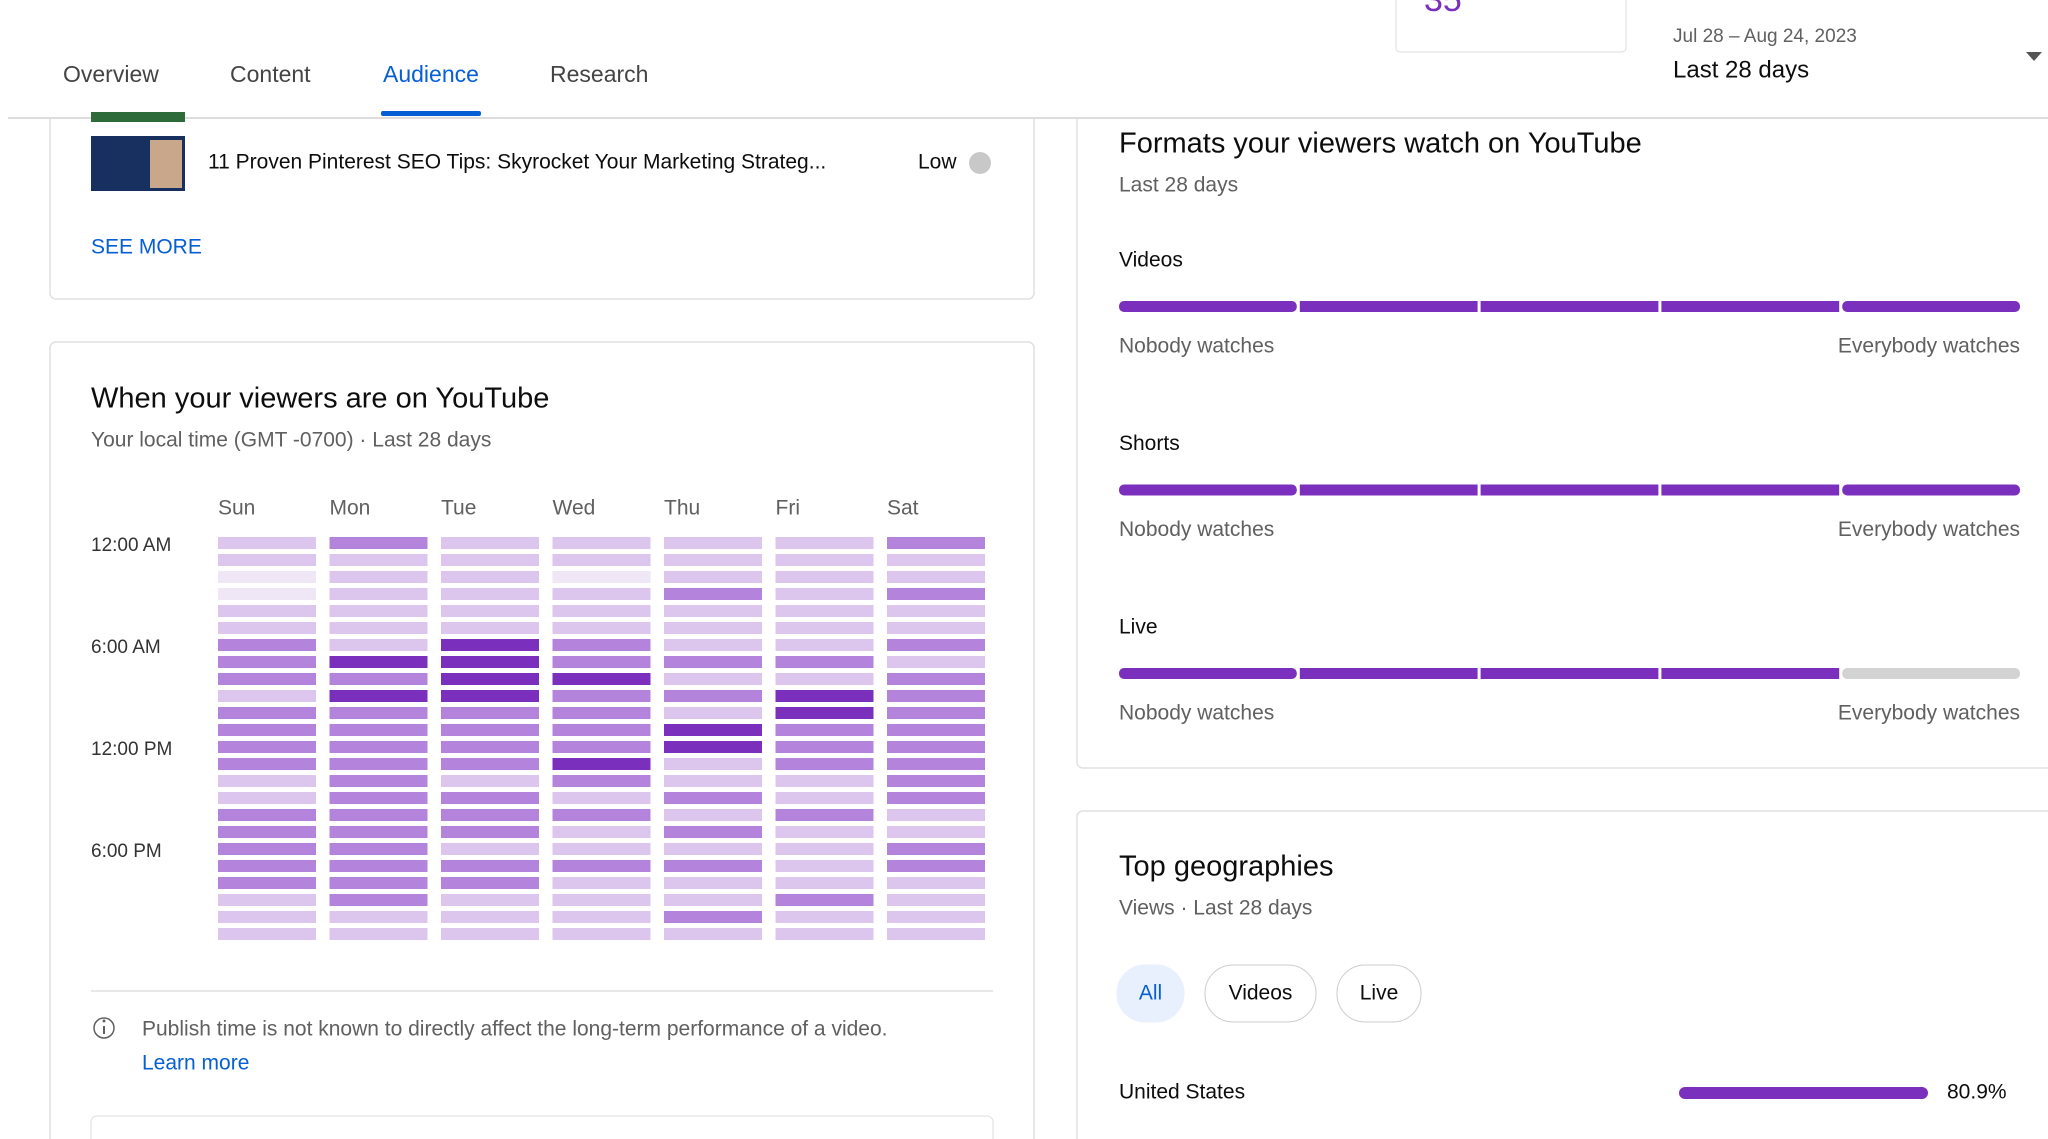 Image resolution: width=2048 pixels, height=1139 pixels. I want to click on metric-value: 35, so click(1443, 9).